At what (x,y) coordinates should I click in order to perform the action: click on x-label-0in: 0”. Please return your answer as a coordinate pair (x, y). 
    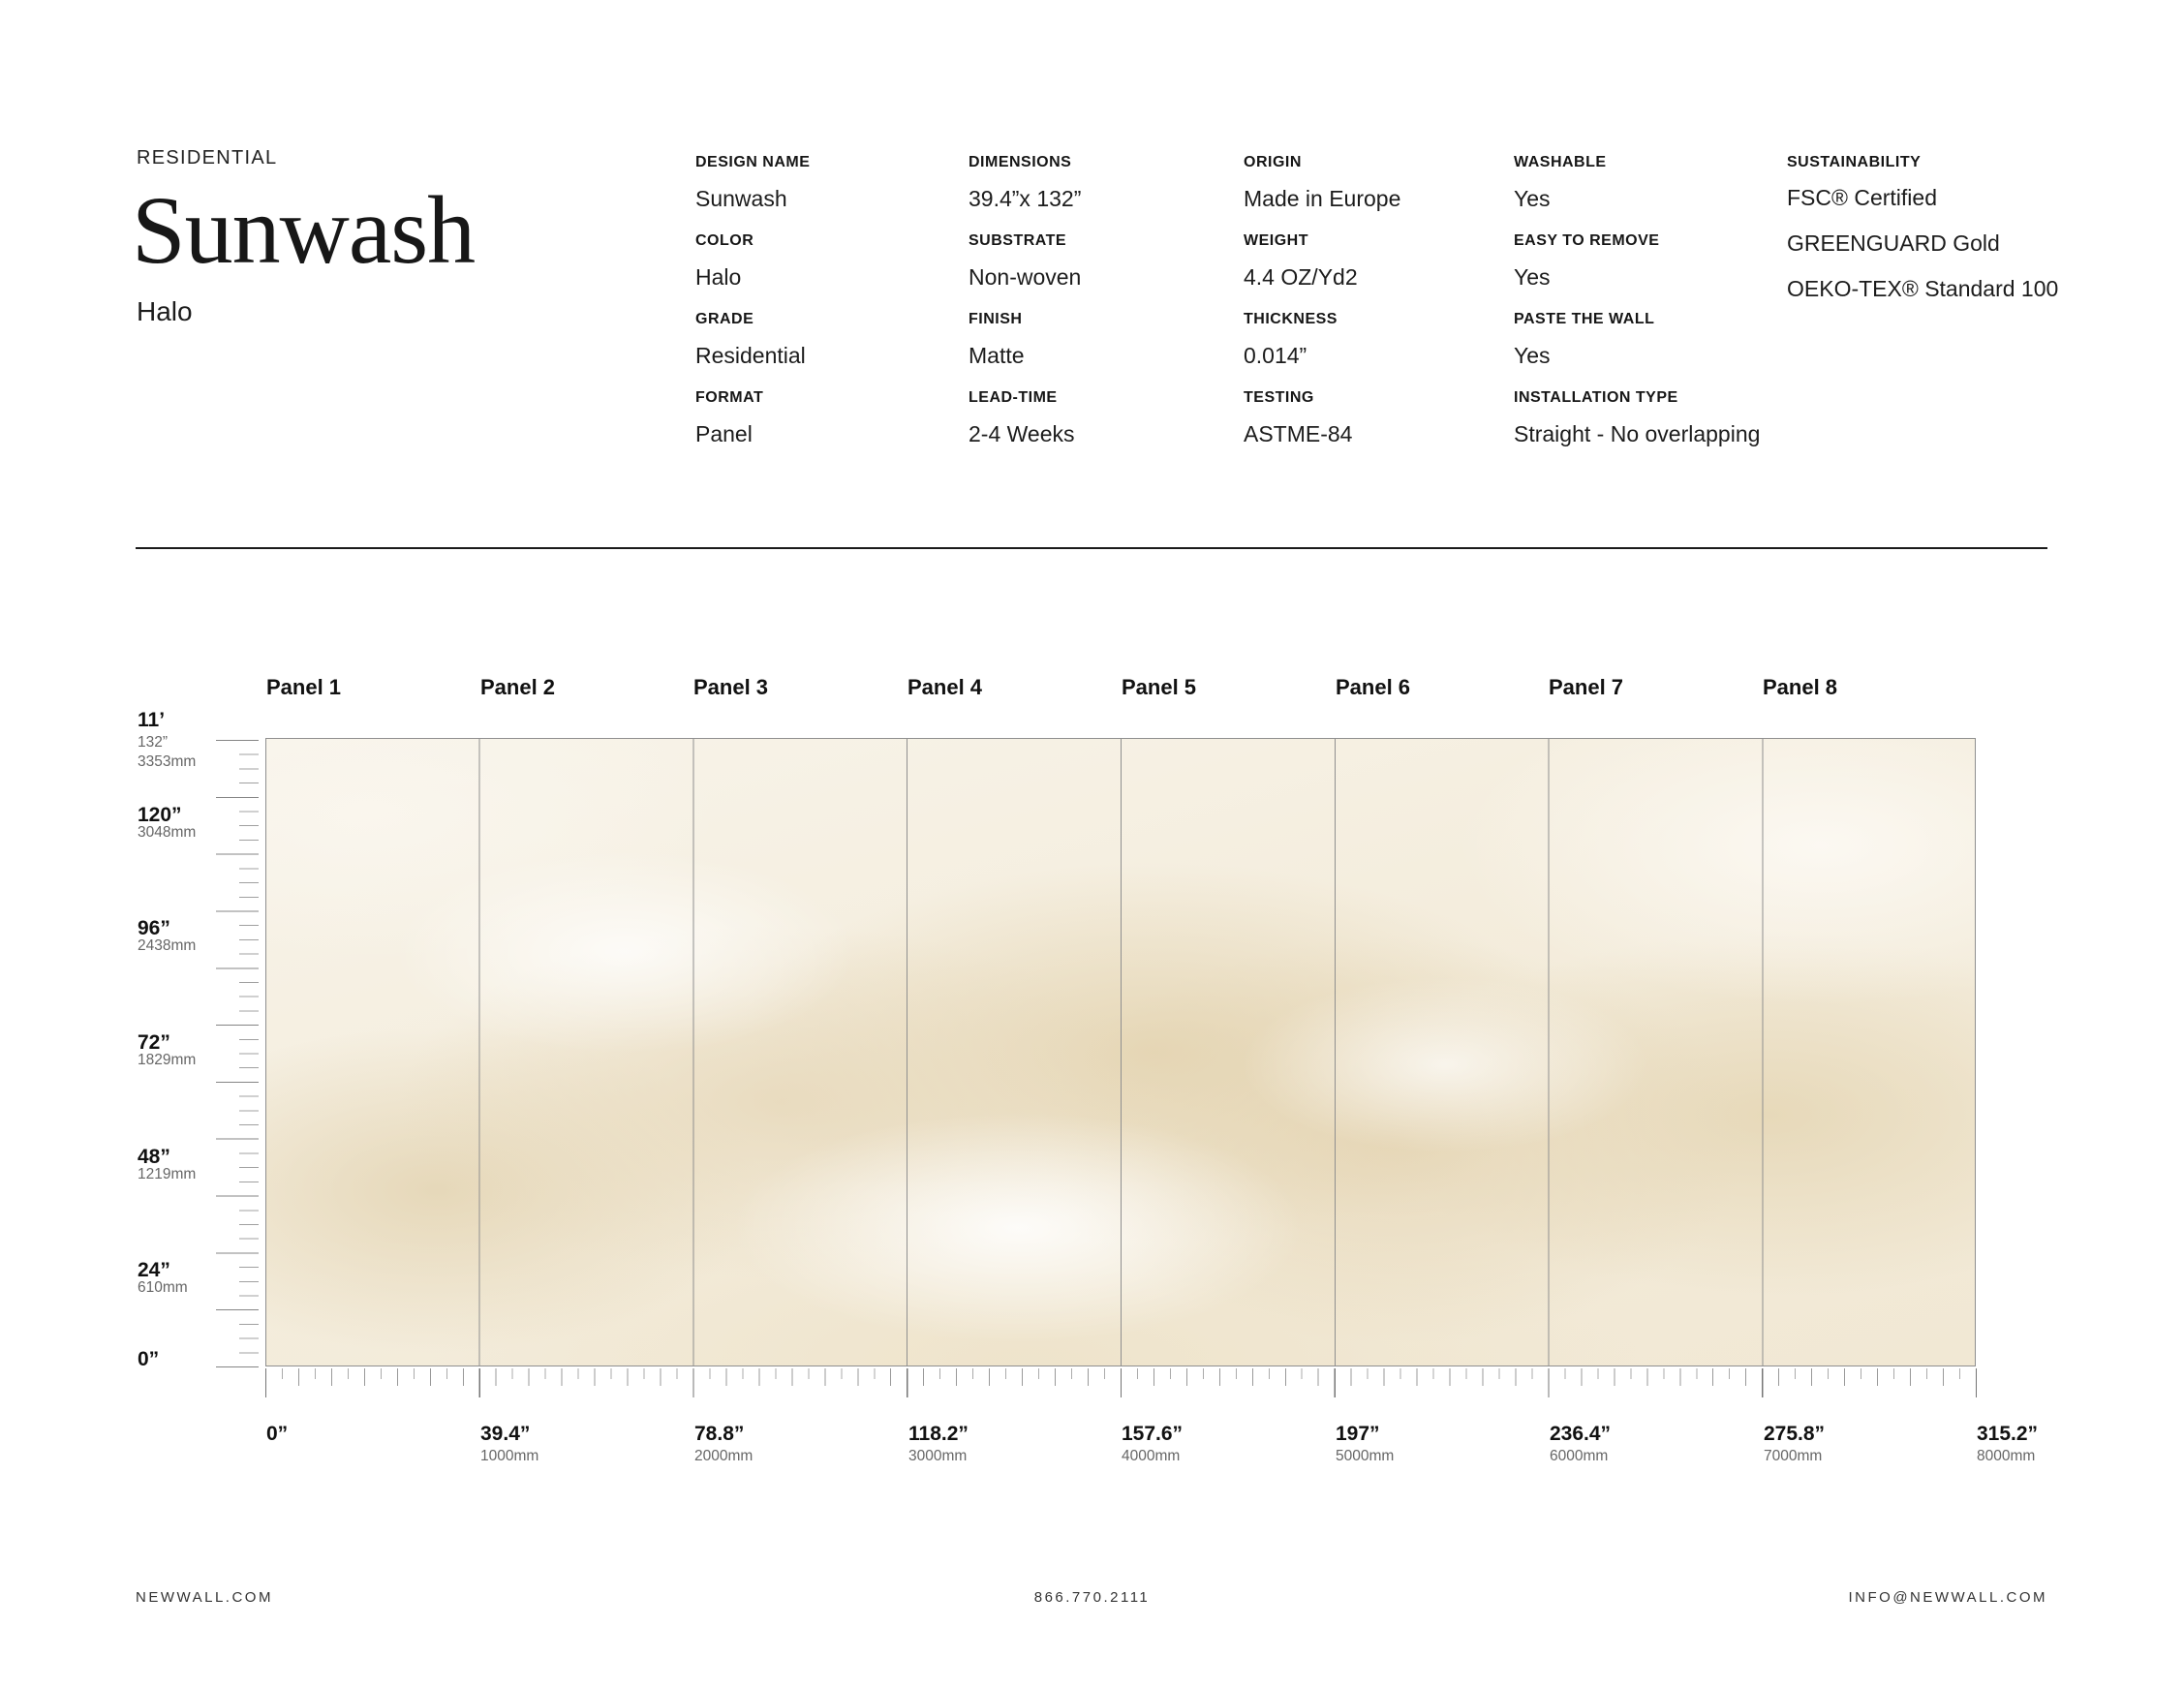
    Looking at the image, I should click on (277, 1434).